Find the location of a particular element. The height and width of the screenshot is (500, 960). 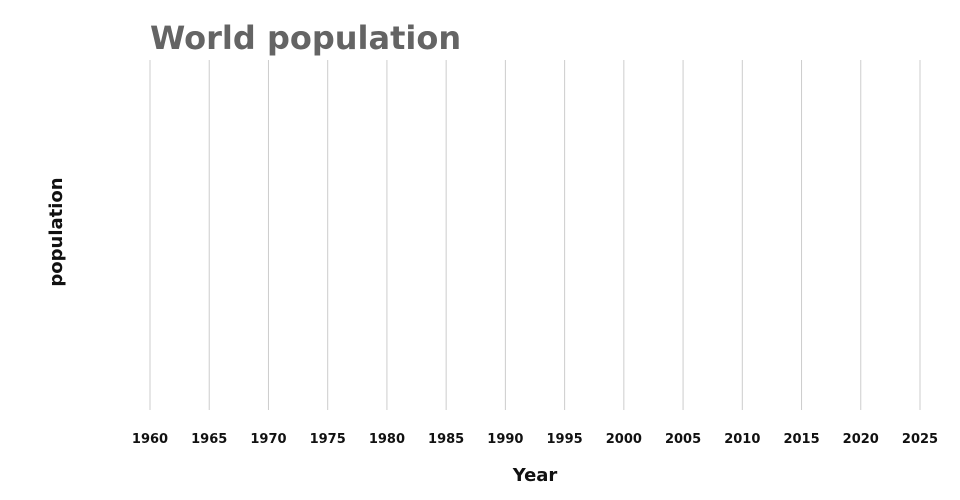

x-tick-label: 1960 is located at coordinates (150, 439).